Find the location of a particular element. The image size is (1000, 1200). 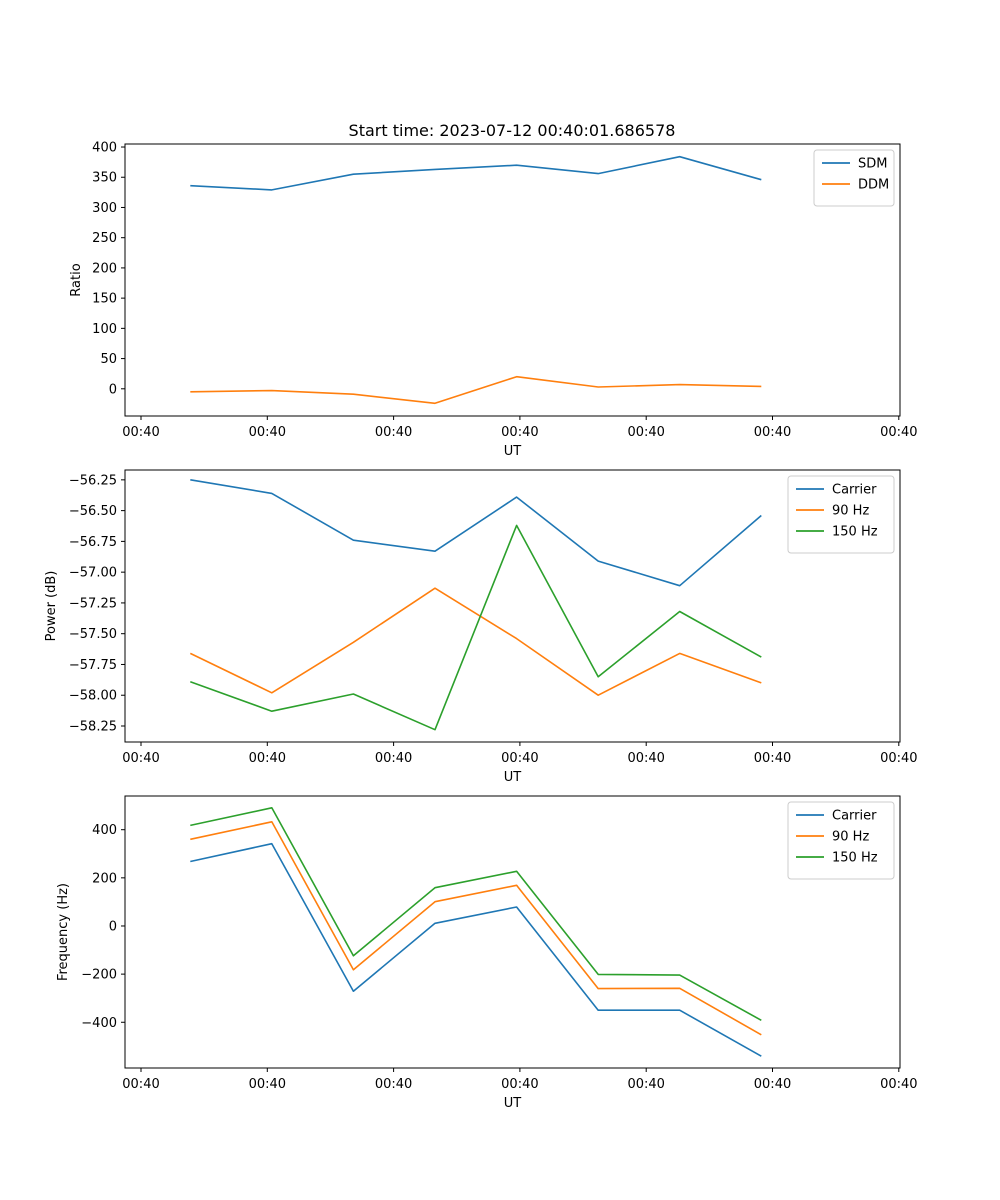

ratio-series-sdm is located at coordinates (476, 173).